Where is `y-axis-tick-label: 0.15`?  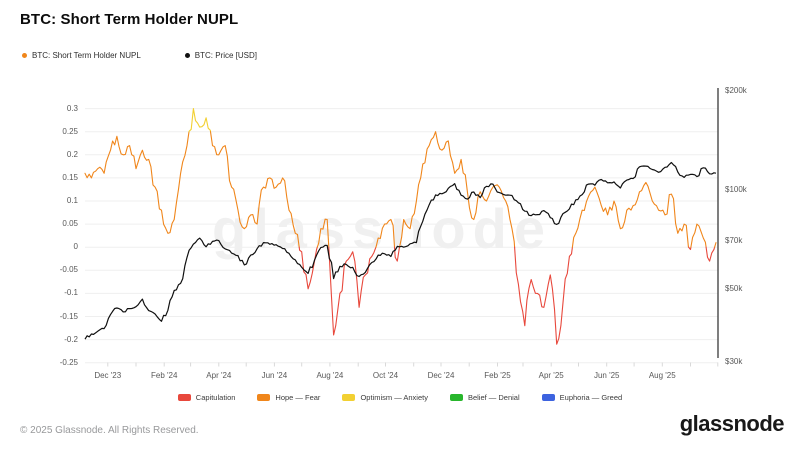
y-axis-tick-label: 0.15 is located at coordinates (70, 177).